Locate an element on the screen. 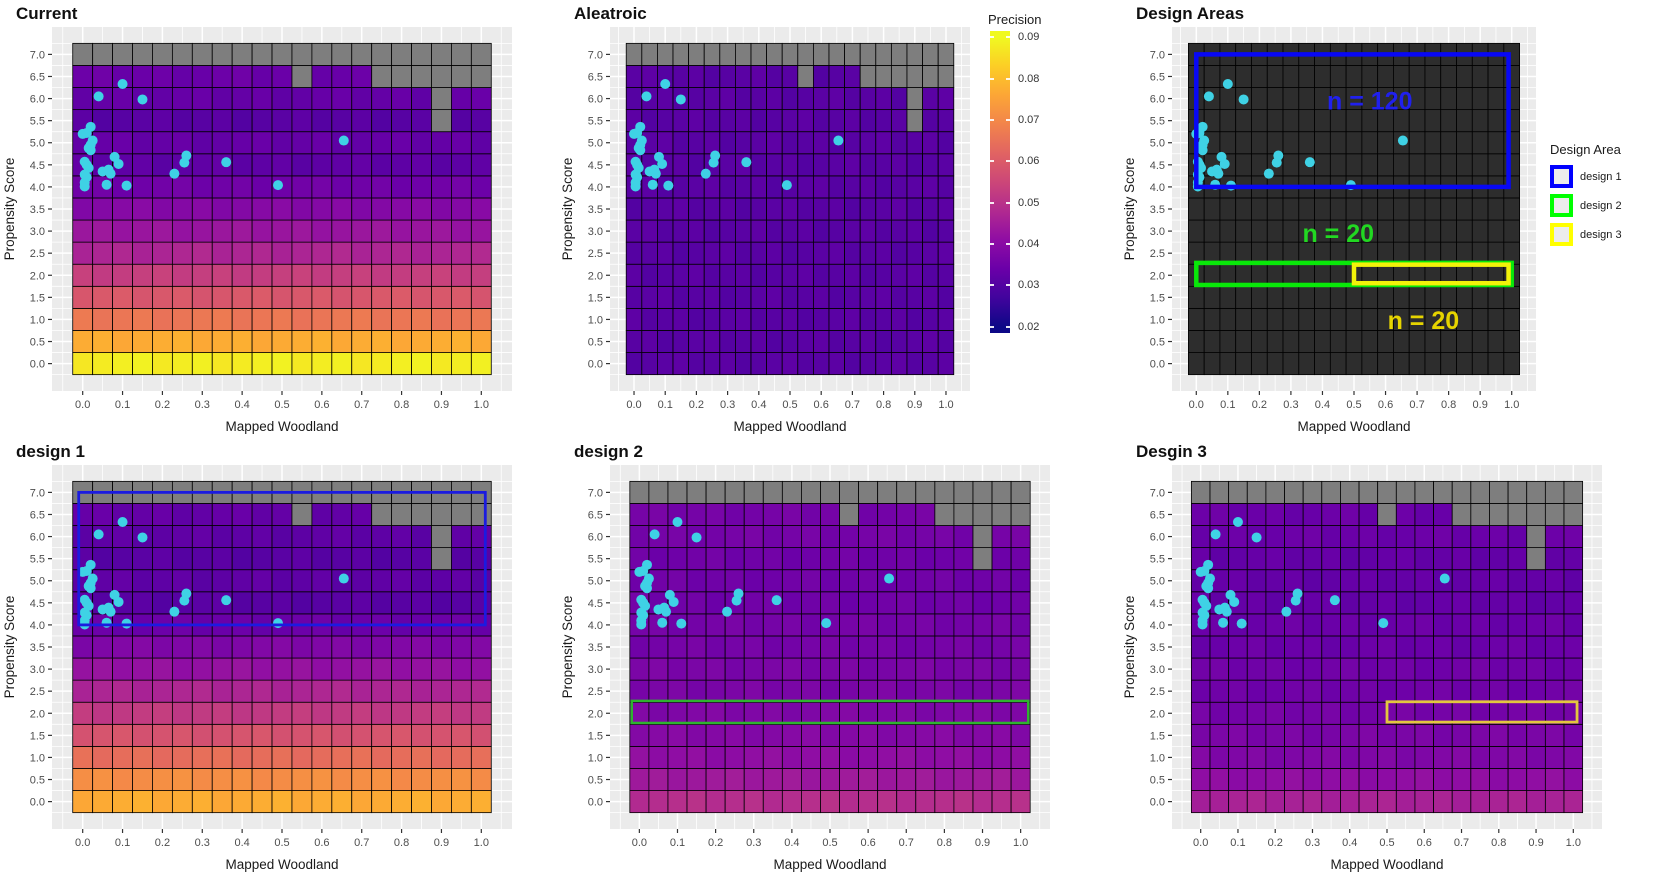  design-1-key-swatch is located at coordinates (1561, 176).